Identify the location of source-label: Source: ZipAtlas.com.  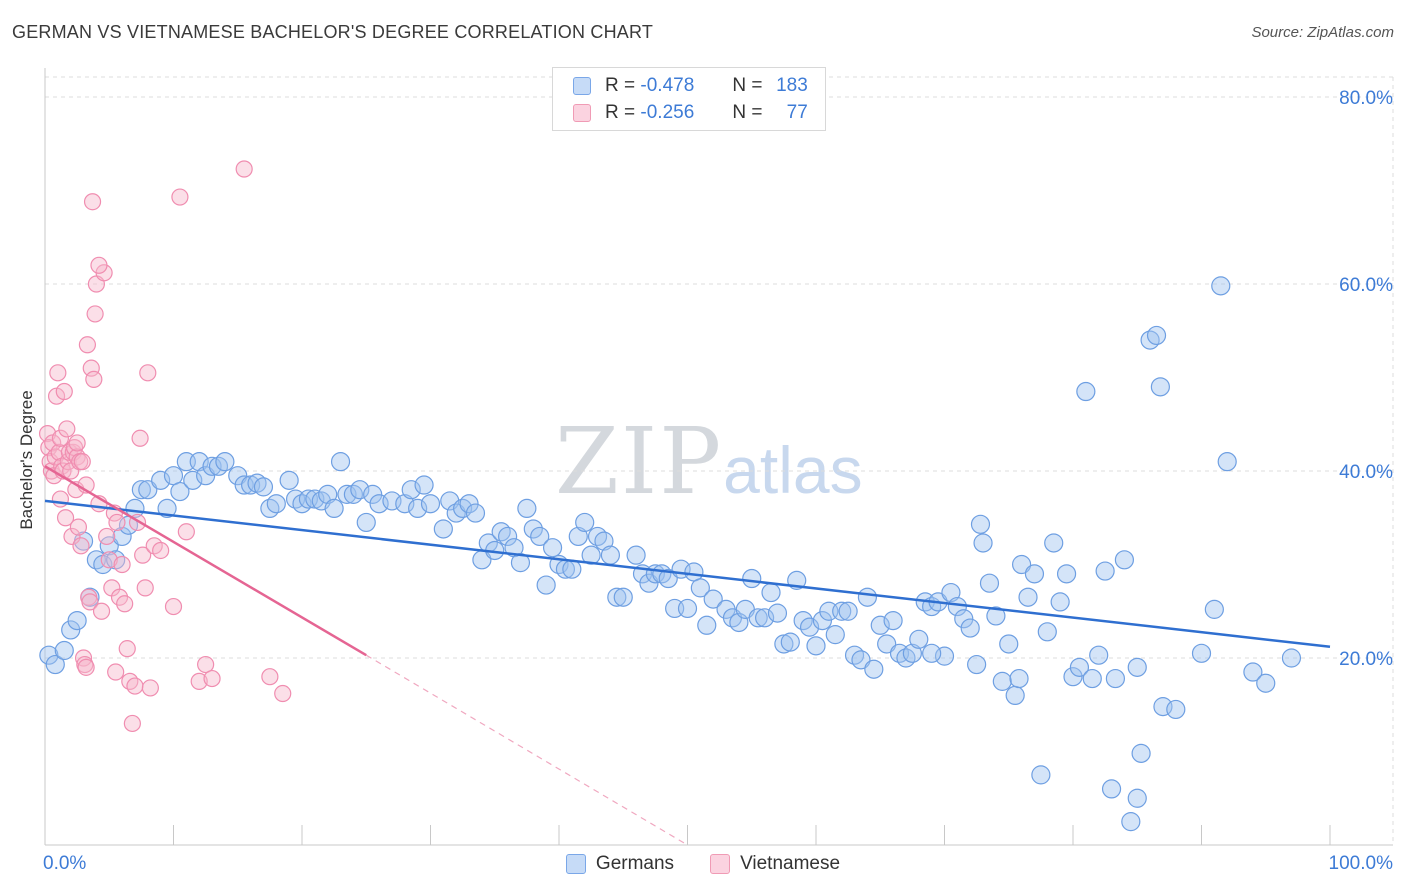
(1322, 32).